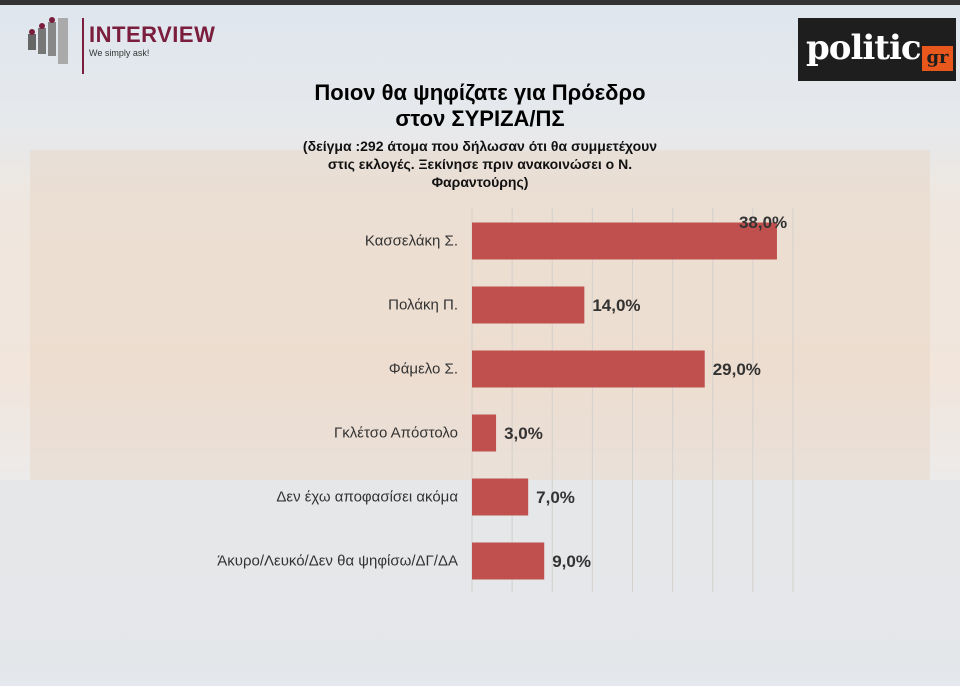  I want to click on interview-logo-tagline: We simply ask!, so click(119, 53).